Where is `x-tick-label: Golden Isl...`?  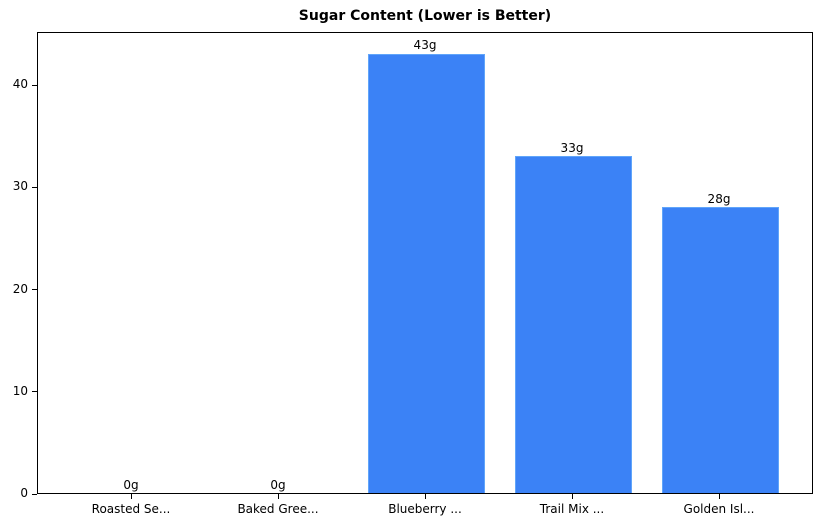 x-tick-label: Golden Isl... is located at coordinates (719, 509).